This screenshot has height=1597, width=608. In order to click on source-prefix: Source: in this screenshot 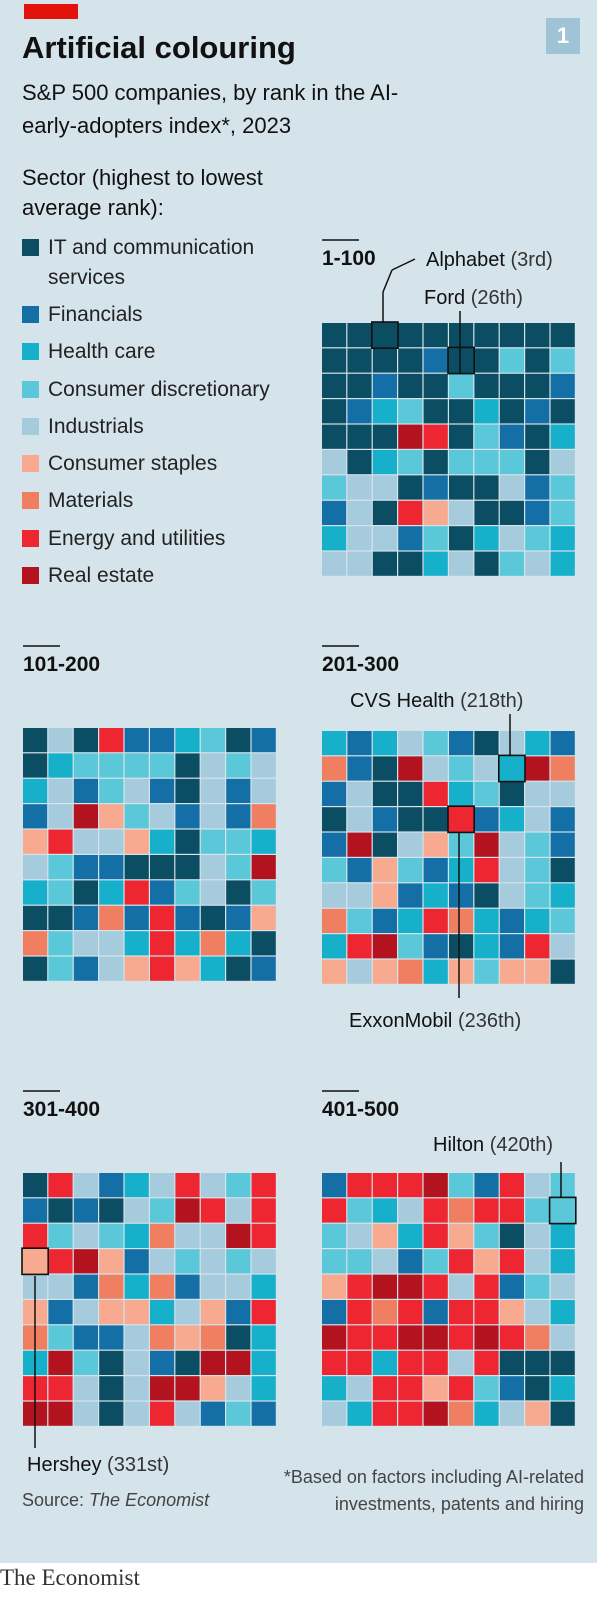, I will do `click(56, 1500)`.